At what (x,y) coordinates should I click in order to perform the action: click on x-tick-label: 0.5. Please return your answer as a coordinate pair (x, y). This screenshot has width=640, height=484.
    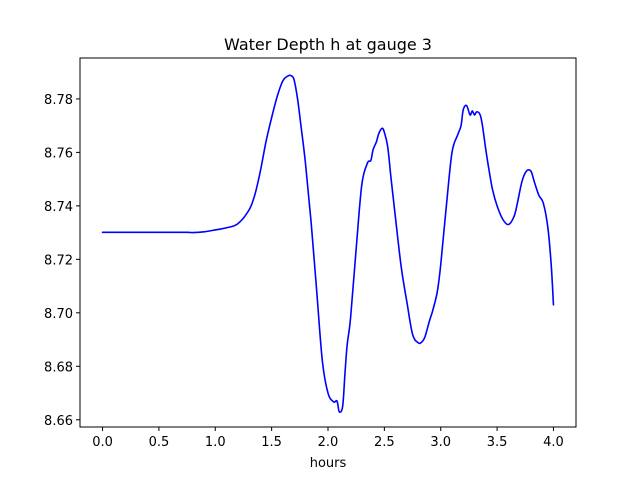
    Looking at the image, I should click on (159, 442).